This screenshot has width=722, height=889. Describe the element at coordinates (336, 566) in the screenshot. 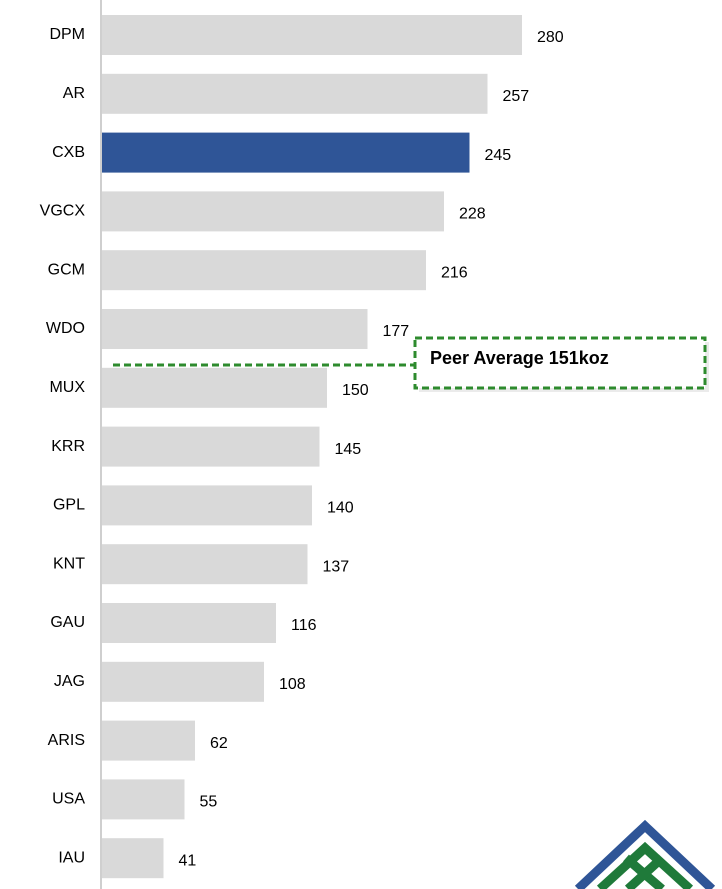

I see `value-label: 137` at that location.